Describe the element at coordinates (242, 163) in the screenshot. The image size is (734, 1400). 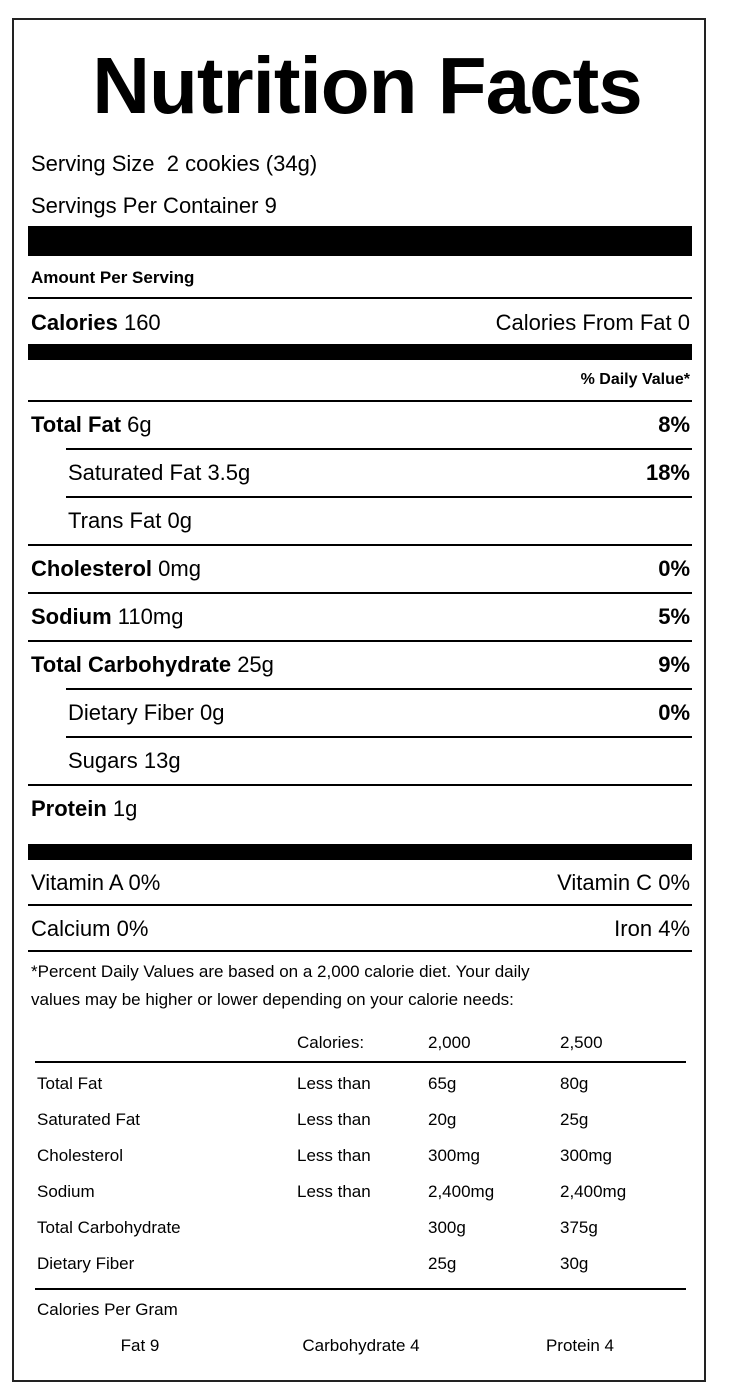
I see `serving-size-value: 2 cookies (34g)` at that location.